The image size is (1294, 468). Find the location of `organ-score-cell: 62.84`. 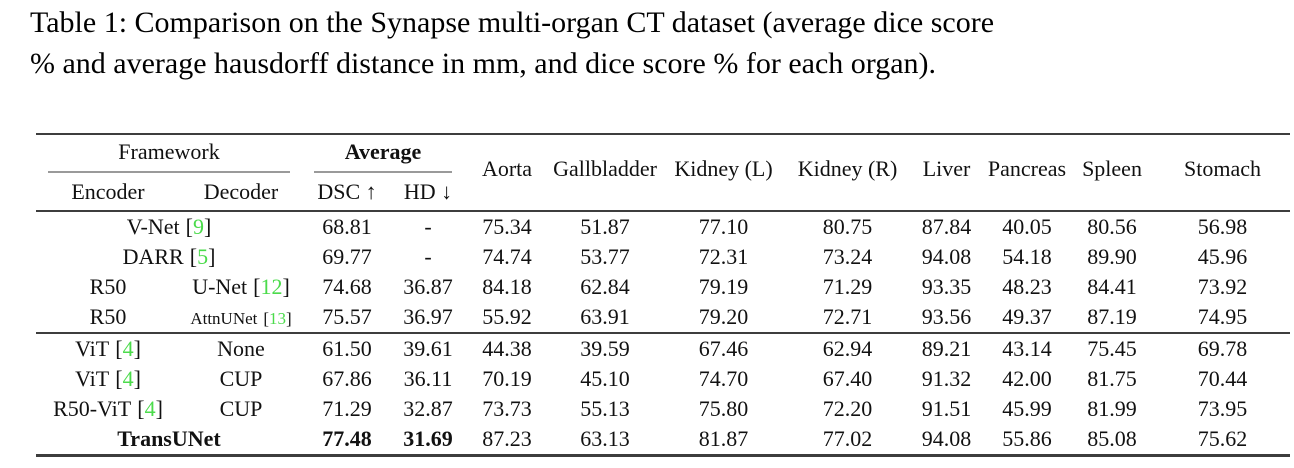

organ-score-cell: 62.84 is located at coordinates (605, 286).